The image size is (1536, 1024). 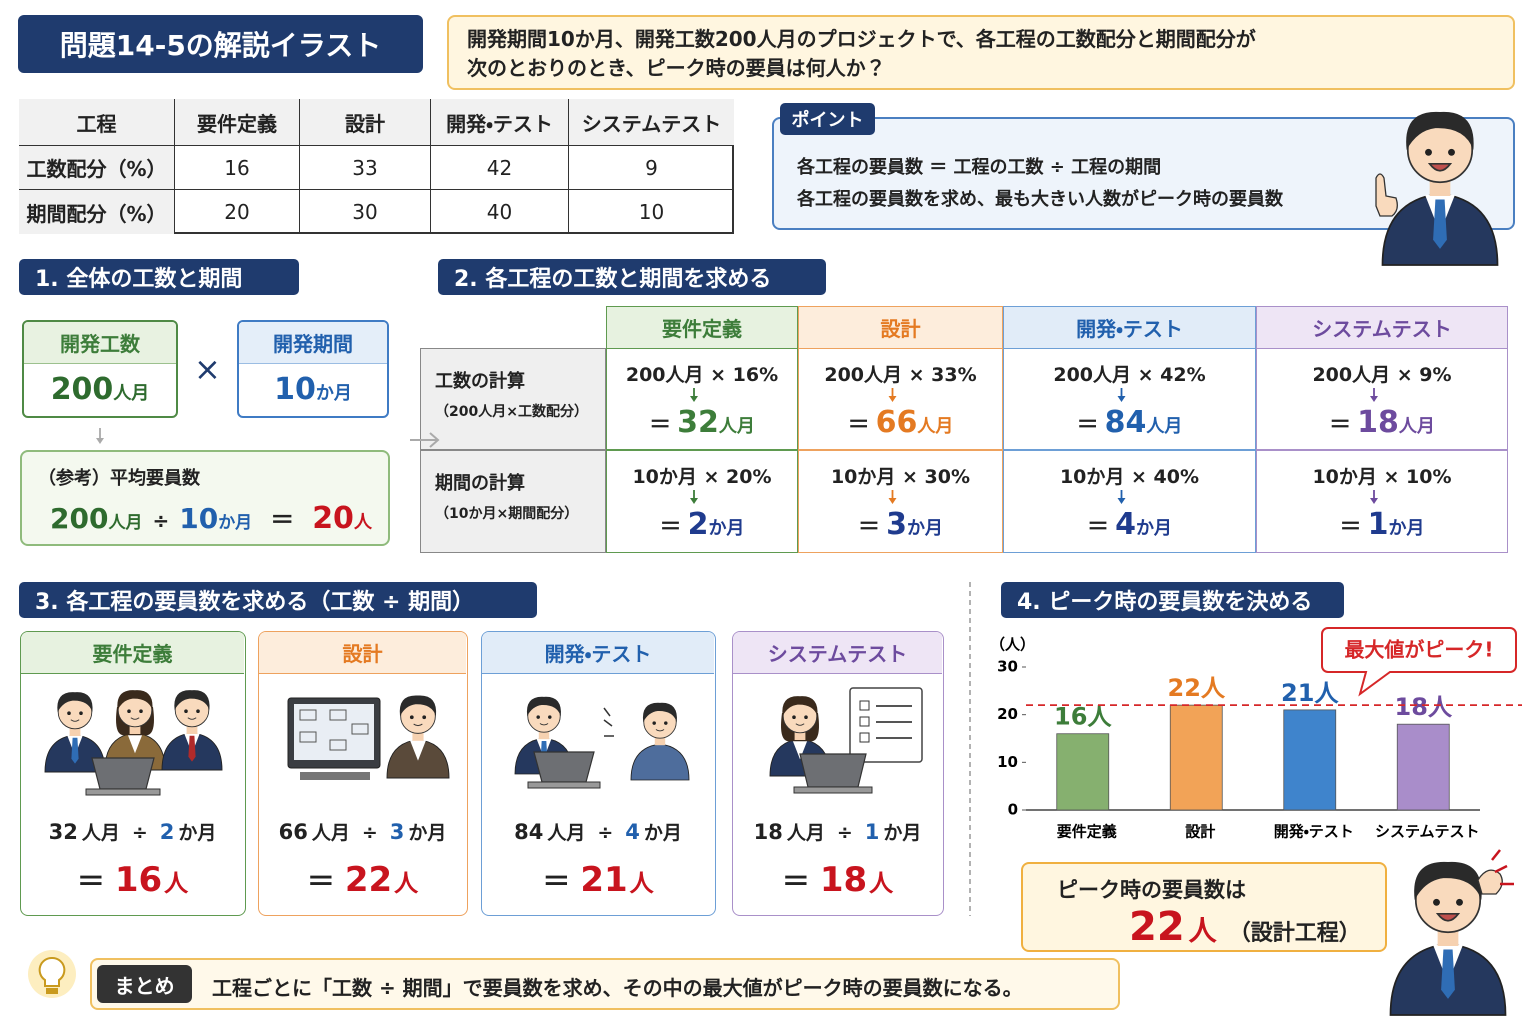 What do you see at coordinates (333, 518) in the screenshot?
I see `ref-result: 20` at bounding box center [333, 518].